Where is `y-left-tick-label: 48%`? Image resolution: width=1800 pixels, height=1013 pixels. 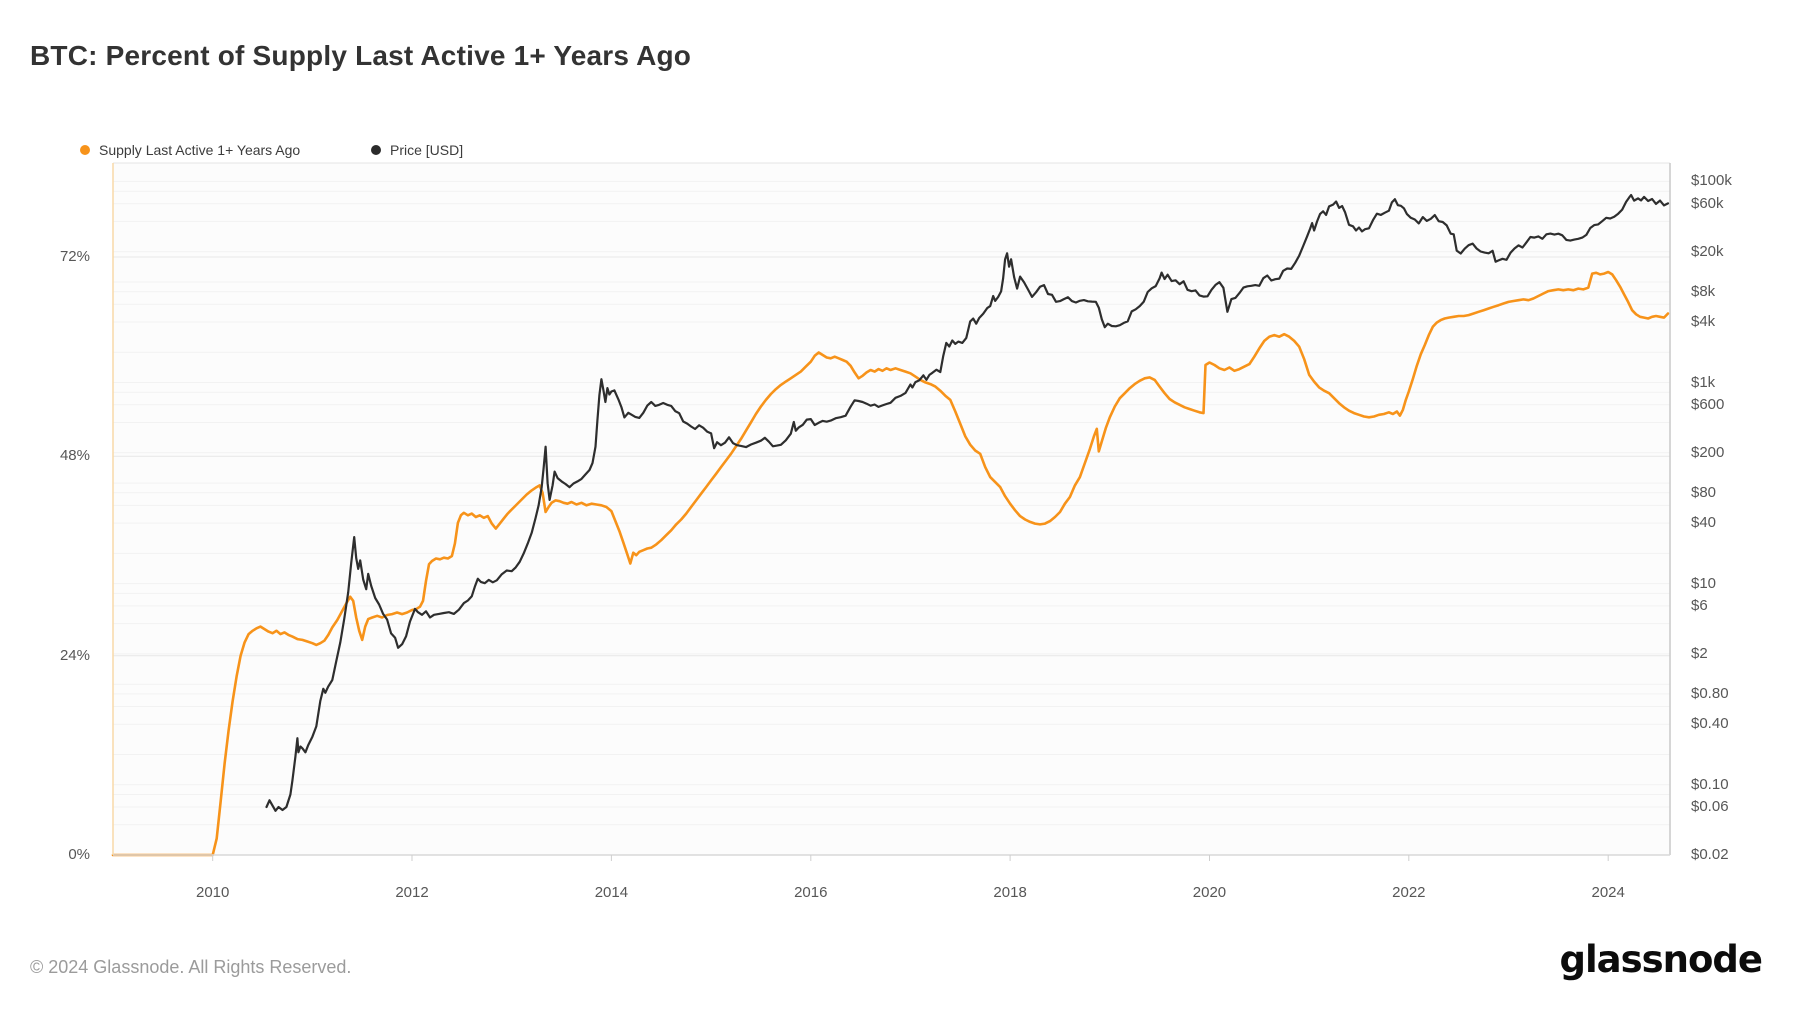 y-left-tick-label: 48% is located at coordinates (74, 456).